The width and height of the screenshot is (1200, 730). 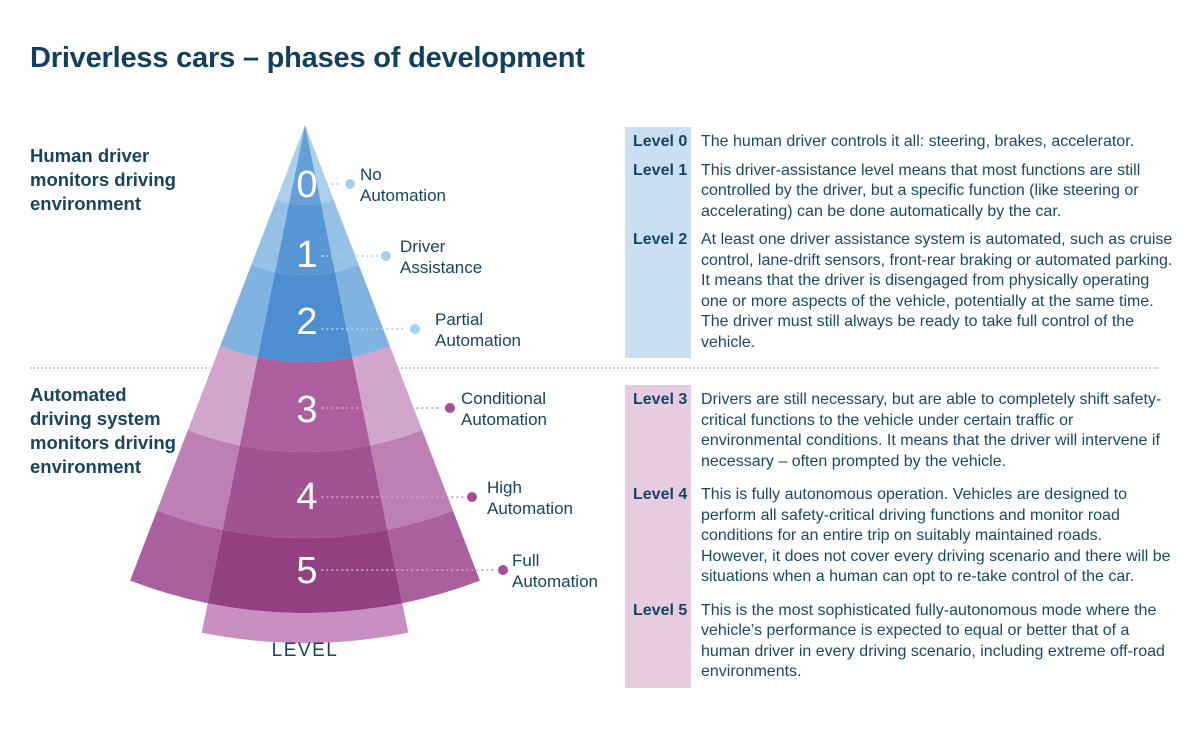 I want to click on level-1-leader-dot, so click(x=386, y=256).